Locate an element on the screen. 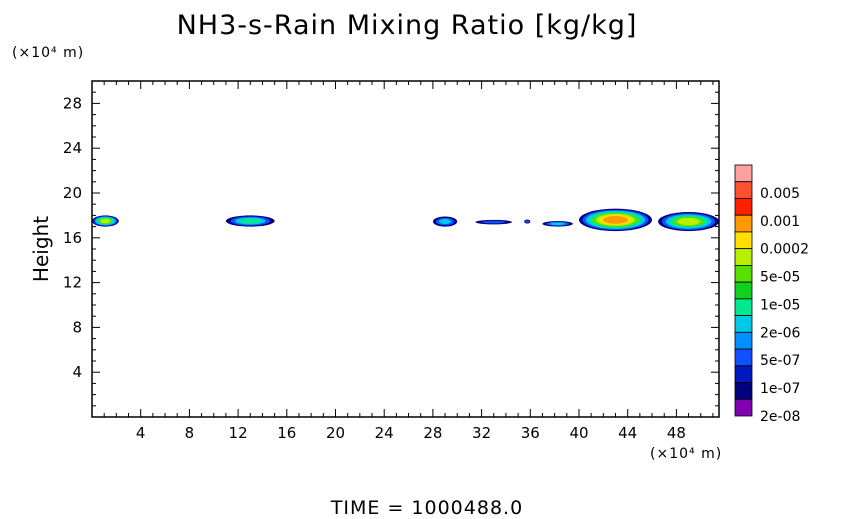 The height and width of the screenshot is (519, 854). y-axis-unit: (×10⁴ m) is located at coordinates (48, 53).